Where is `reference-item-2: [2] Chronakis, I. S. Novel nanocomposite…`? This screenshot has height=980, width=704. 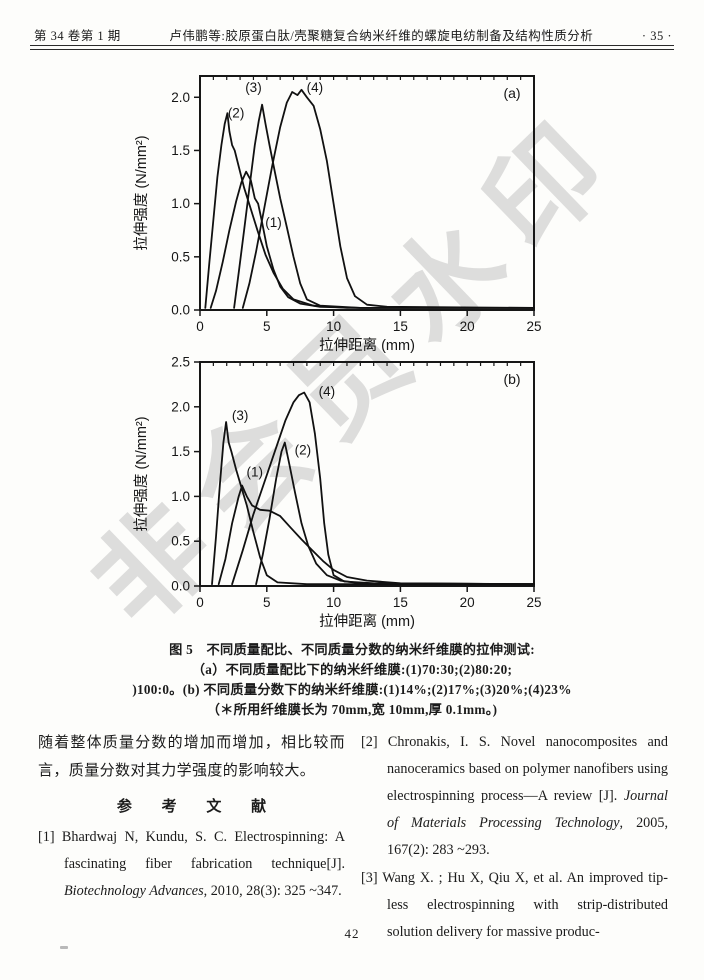 reference-item-2: [2] Chronakis, I. S. Novel nanocomposite… is located at coordinates (514, 796).